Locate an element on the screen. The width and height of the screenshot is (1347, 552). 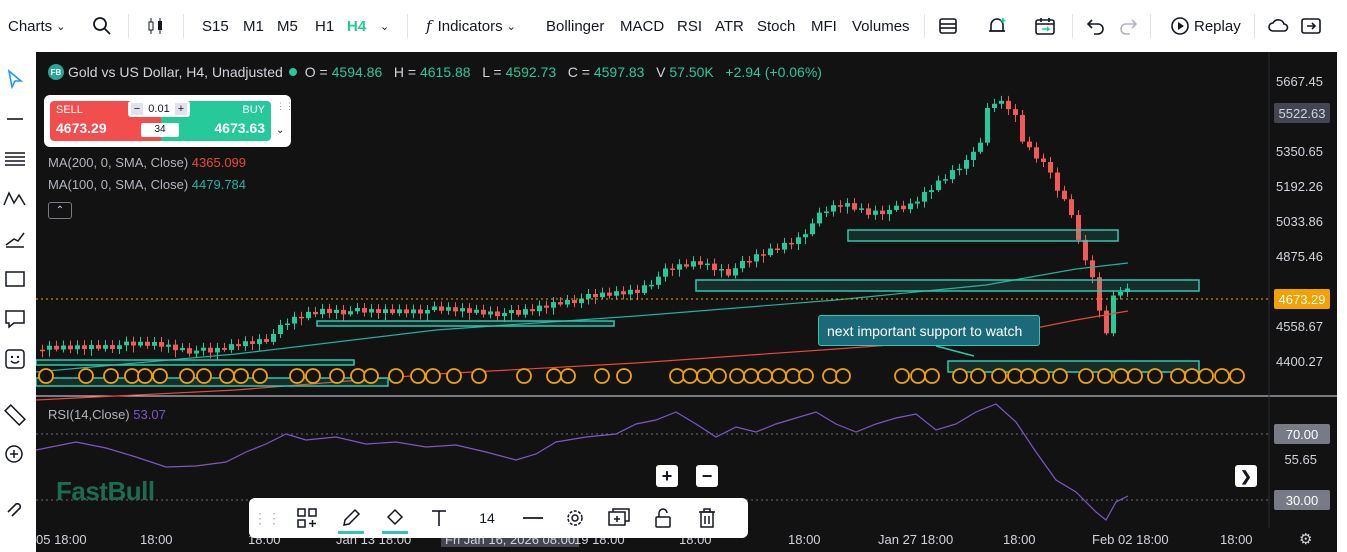
symbol-title: Gold vs US Dollar, H4, Unadjusted is located at coordinates (175, 72).